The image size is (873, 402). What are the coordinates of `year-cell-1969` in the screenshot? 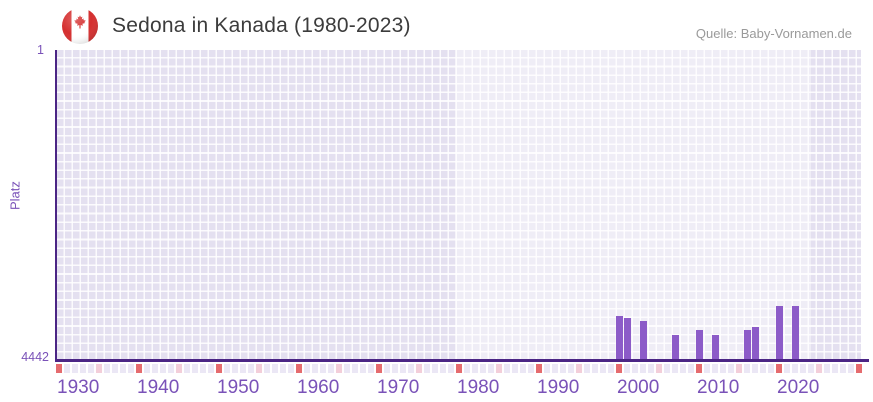 It's located at (371, 368).